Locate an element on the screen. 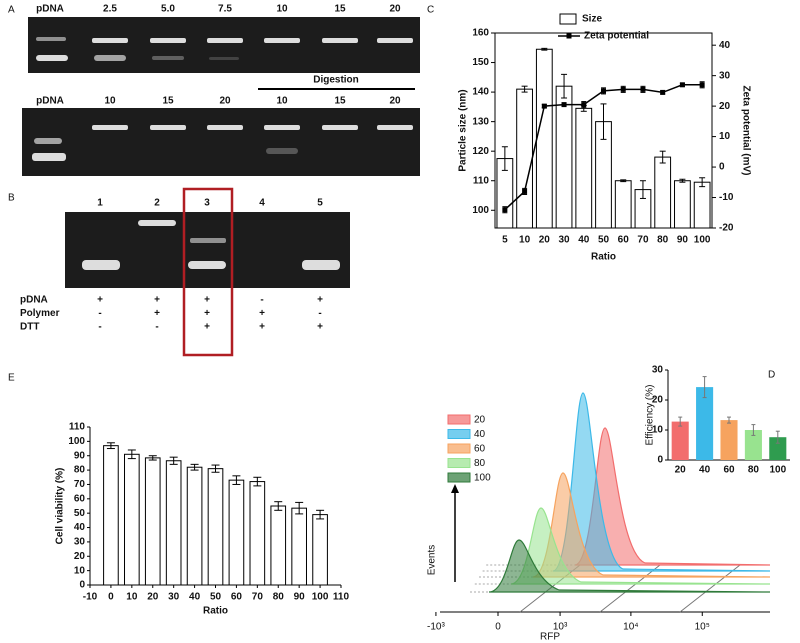 Image resolution: width=800 pixels, height=643 pixels. floor-diagonal is located at coordinates (710, 588).